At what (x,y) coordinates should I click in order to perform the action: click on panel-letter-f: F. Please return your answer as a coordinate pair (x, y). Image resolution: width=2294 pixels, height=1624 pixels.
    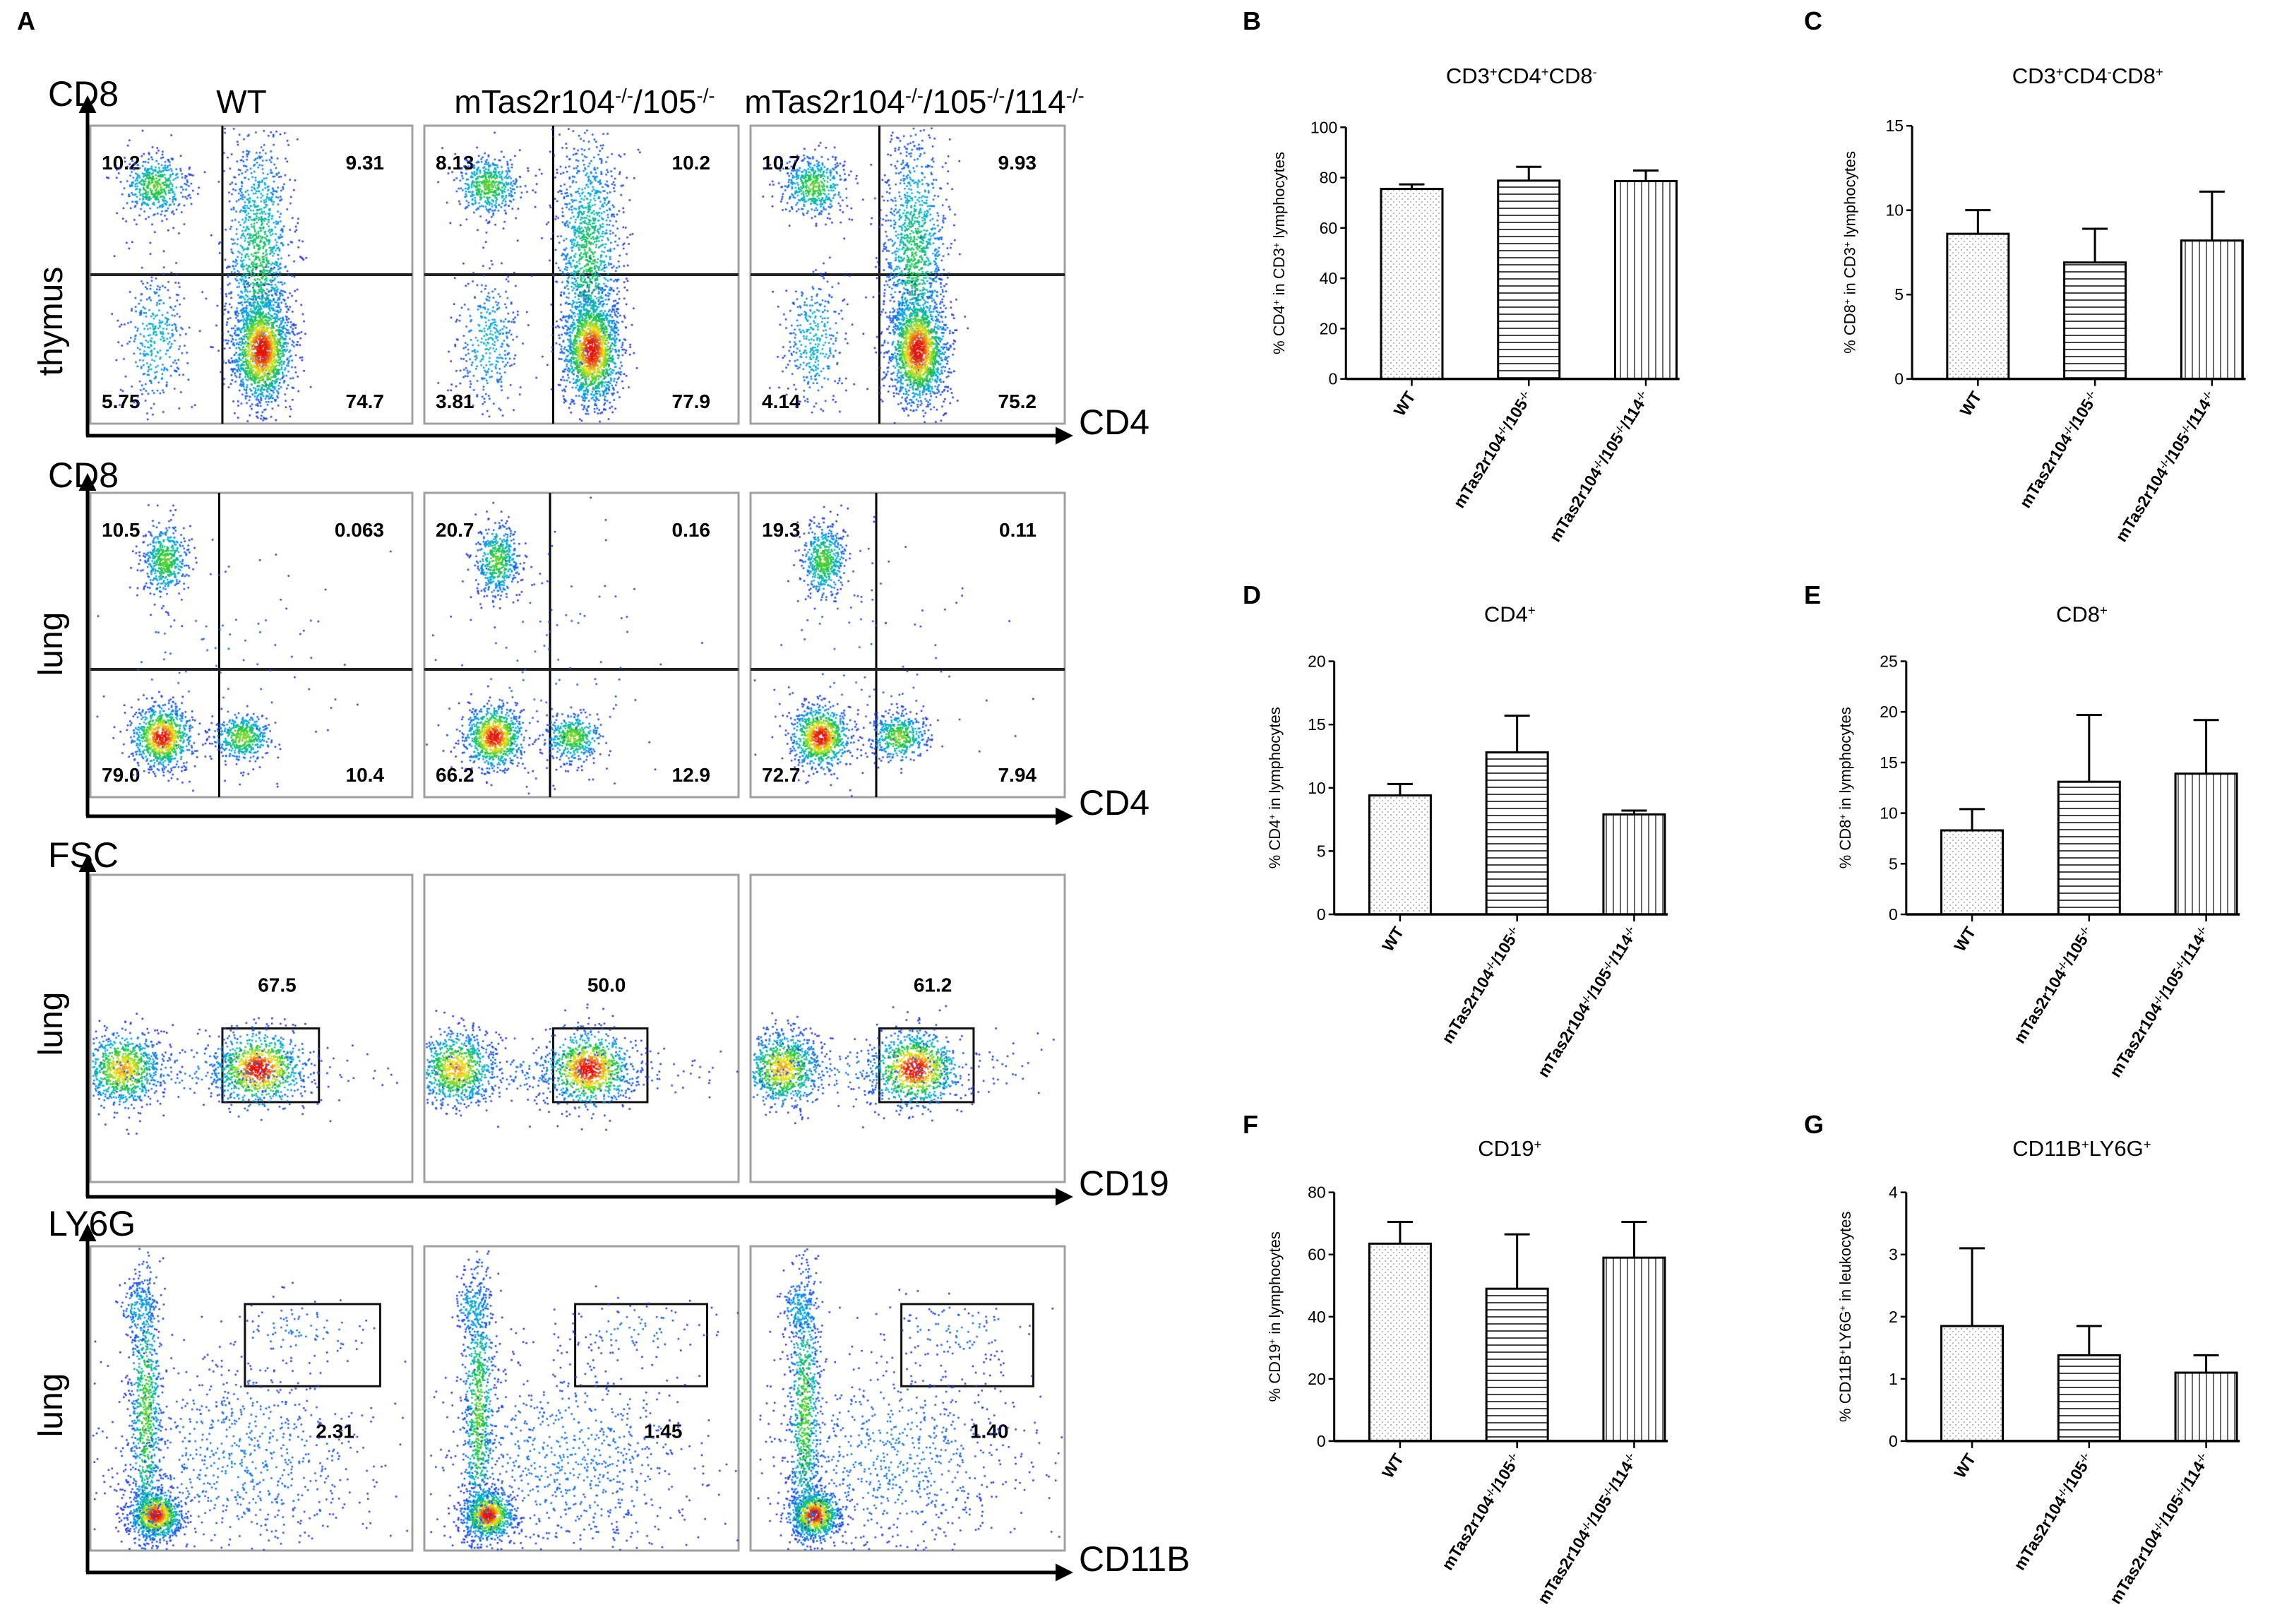
    Looking at the image, I should click on (1250, 1124).